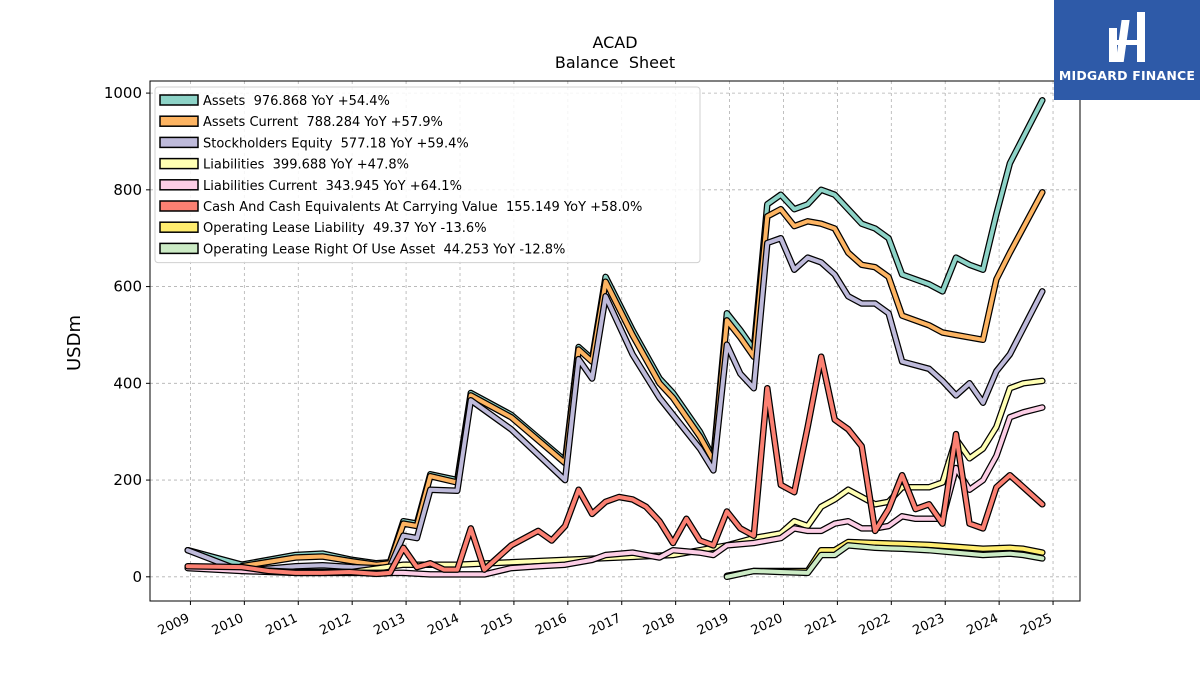 The width and height of the screenshot is (1200, 675). What do you see at coordinates (982, 625) in the screenshot?
I see `x-tick-label: 2024` at bounding box center [982, 625].